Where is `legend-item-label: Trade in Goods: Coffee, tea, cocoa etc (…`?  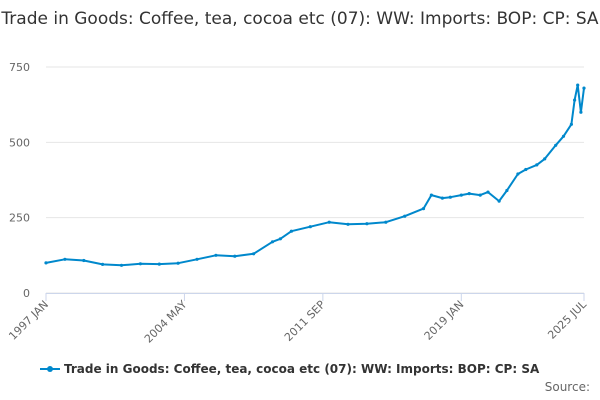 legend-item-label: Trade in Goods: Coffee, tea, cocoa etc (… is located at coordinates (302, 369).